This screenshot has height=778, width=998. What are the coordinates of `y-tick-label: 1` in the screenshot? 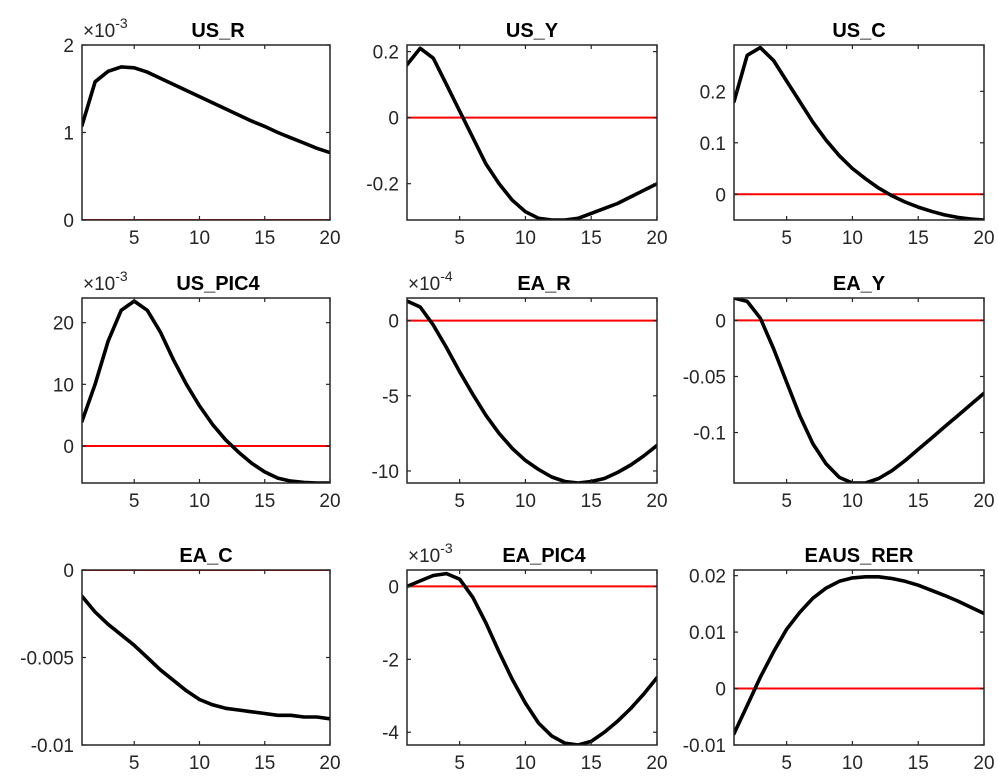 It's located at (68, 134).